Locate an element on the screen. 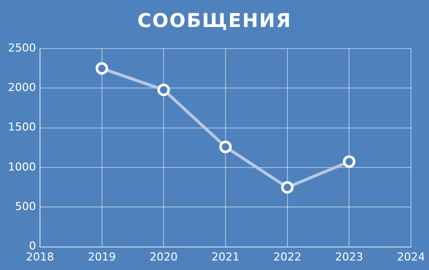  y-tick-label: 500 is located at coordinates (25, 207).